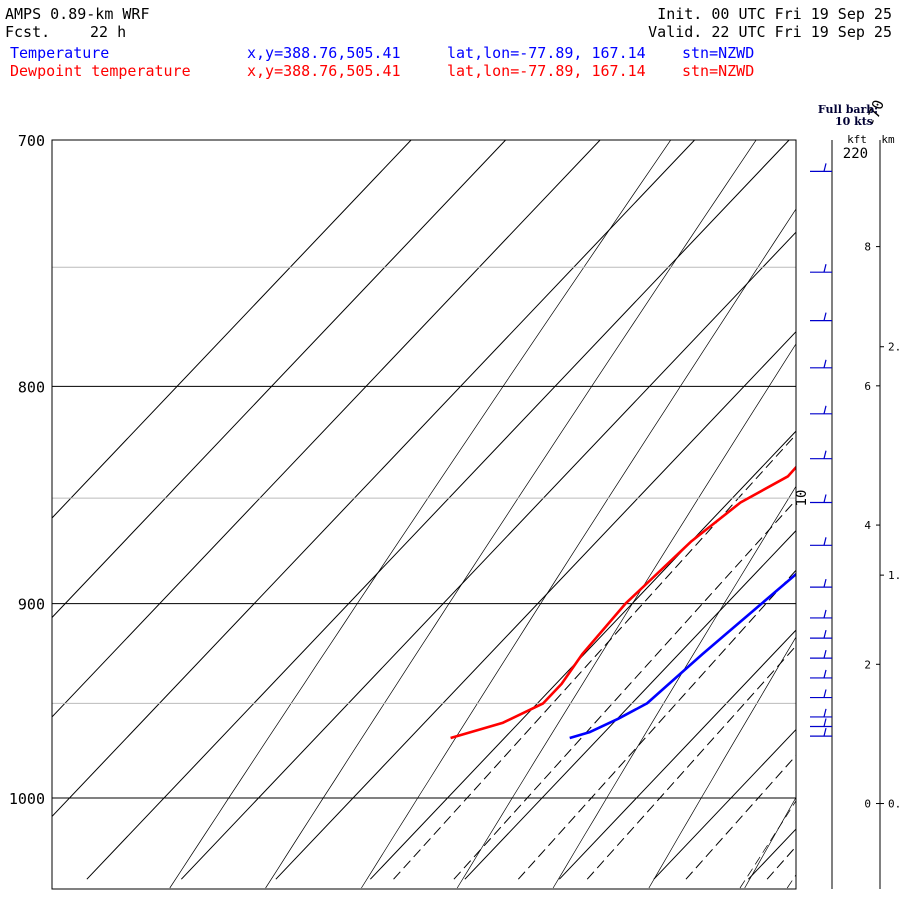  Describe the element at coordinates (802, 498) in the screenshot. I see `moist-adiabat-label: 10` at that location.